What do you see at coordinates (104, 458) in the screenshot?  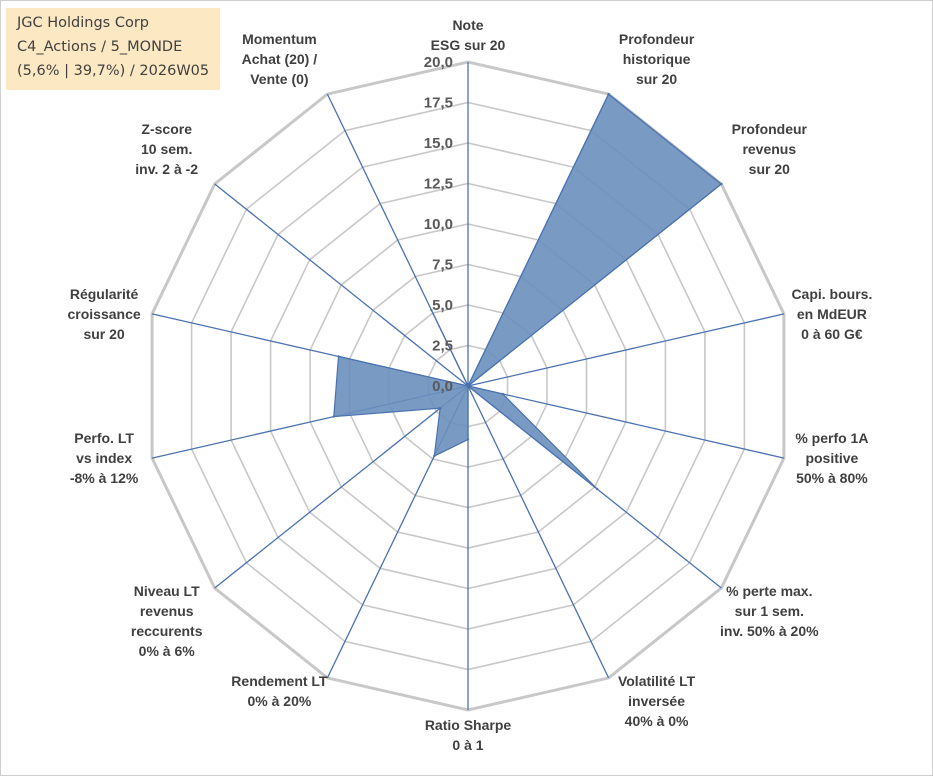 I see `axis-label: Perfo. LT vs index -8% à 12%` at bounding box center [104, 458].